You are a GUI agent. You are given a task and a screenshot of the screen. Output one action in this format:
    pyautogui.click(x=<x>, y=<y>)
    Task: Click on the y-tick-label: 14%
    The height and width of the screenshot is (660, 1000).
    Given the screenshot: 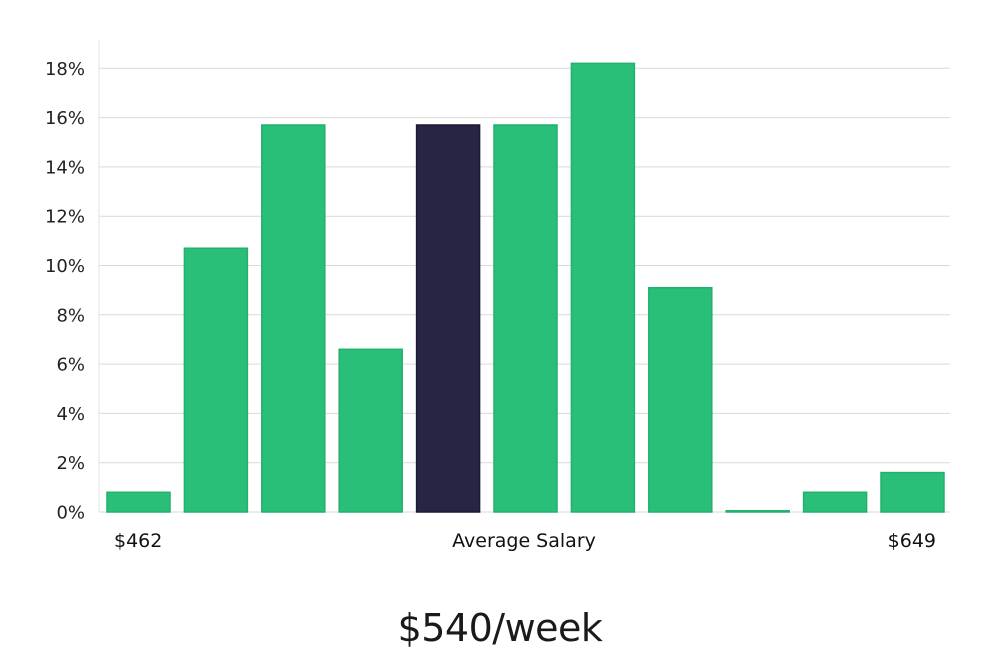 What is the action you would take?
    pyautogui.click(x=65, y=167)
    